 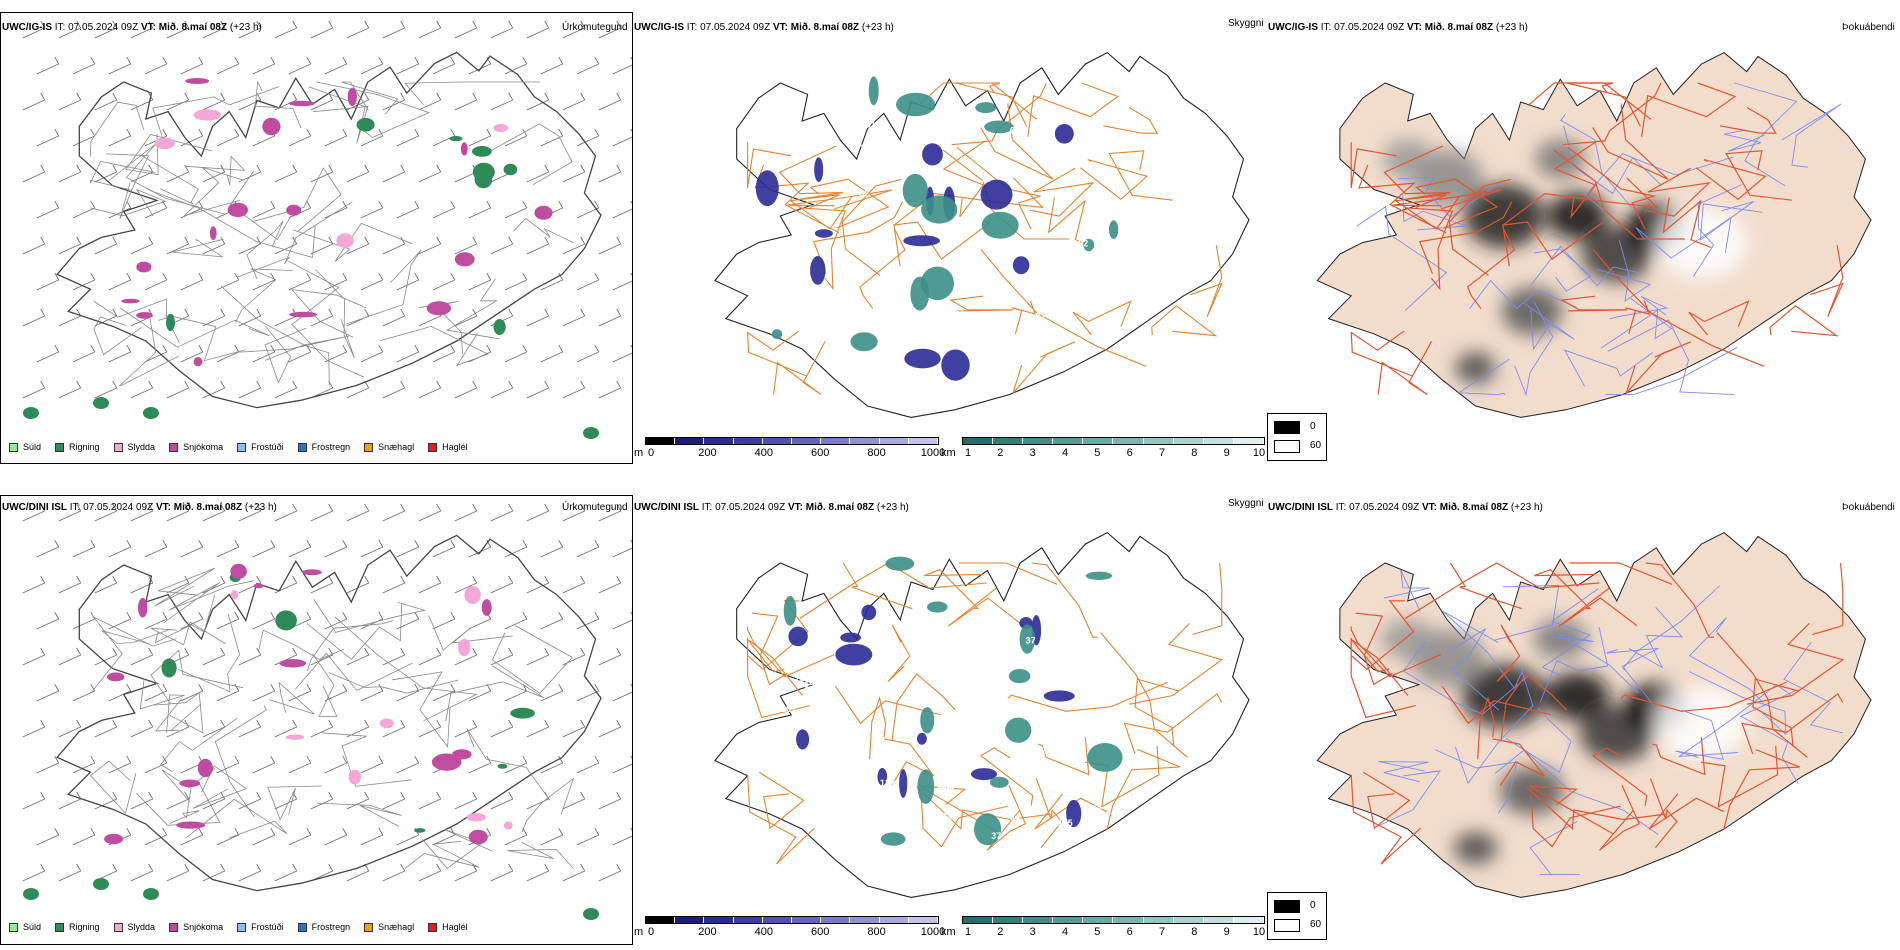 I want to click on colorbar-tick: 0, so click(x=651, y=932).